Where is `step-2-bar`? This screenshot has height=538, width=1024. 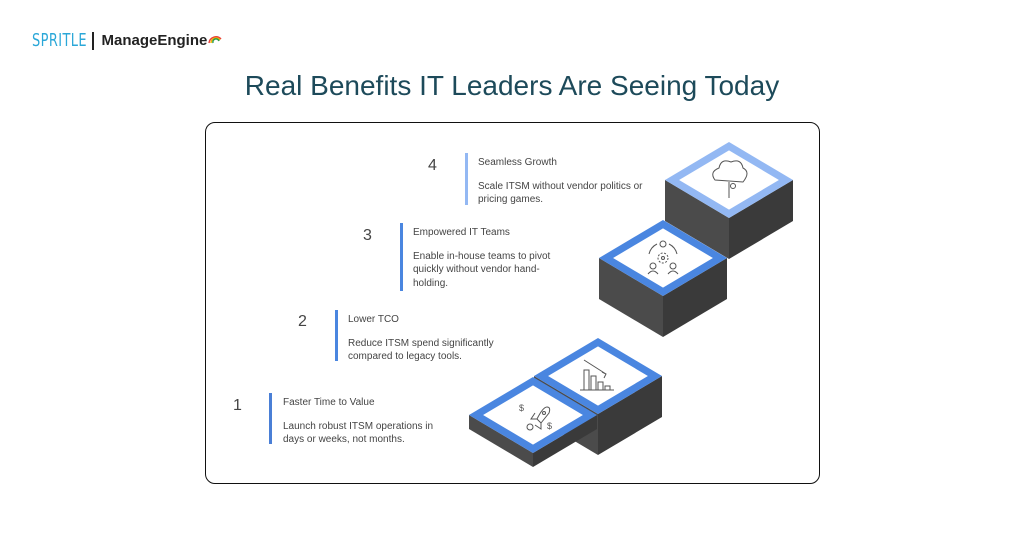
step-2-bar is located at coordinates (336, 335).